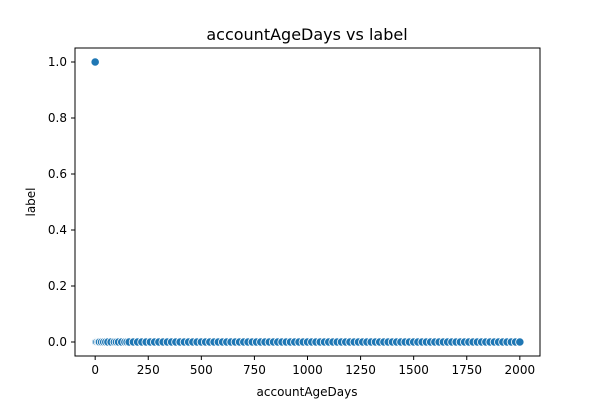 Image resolution: width=600 pixels, height=400 pixels. What do you see at coordinates (306, 34) in the screenshot?
I see `chart-title: accountAgeDays vs label` at bounding box center [306, 34].